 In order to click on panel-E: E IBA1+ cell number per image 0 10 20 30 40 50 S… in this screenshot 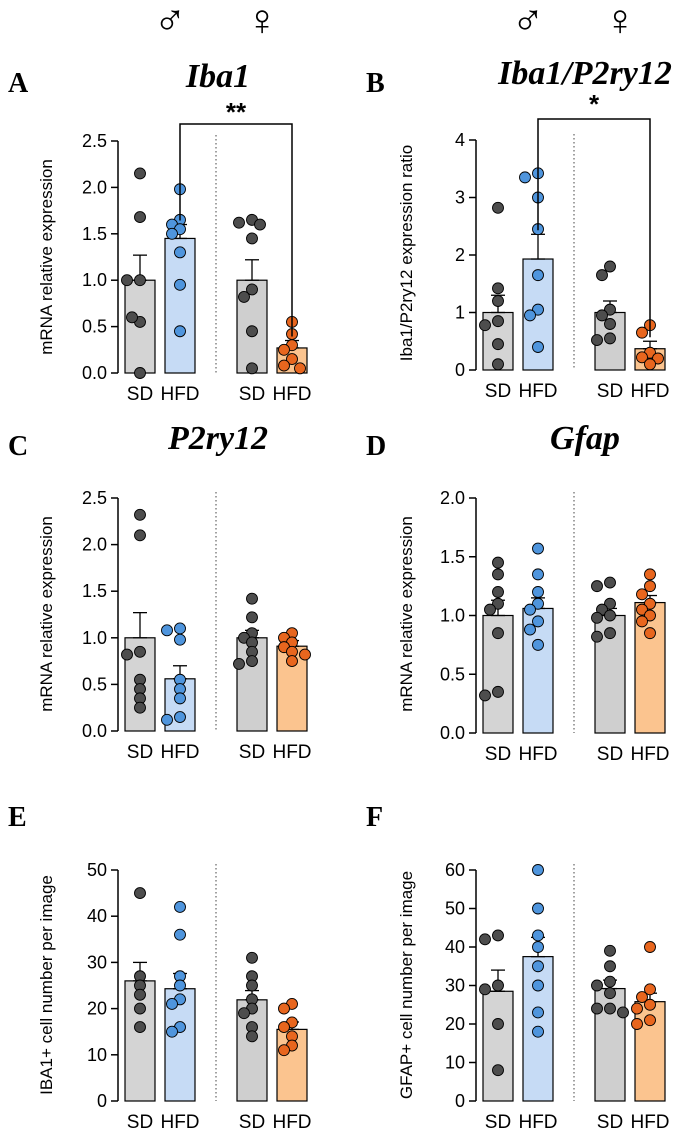, I will do `click(160, 967)`.